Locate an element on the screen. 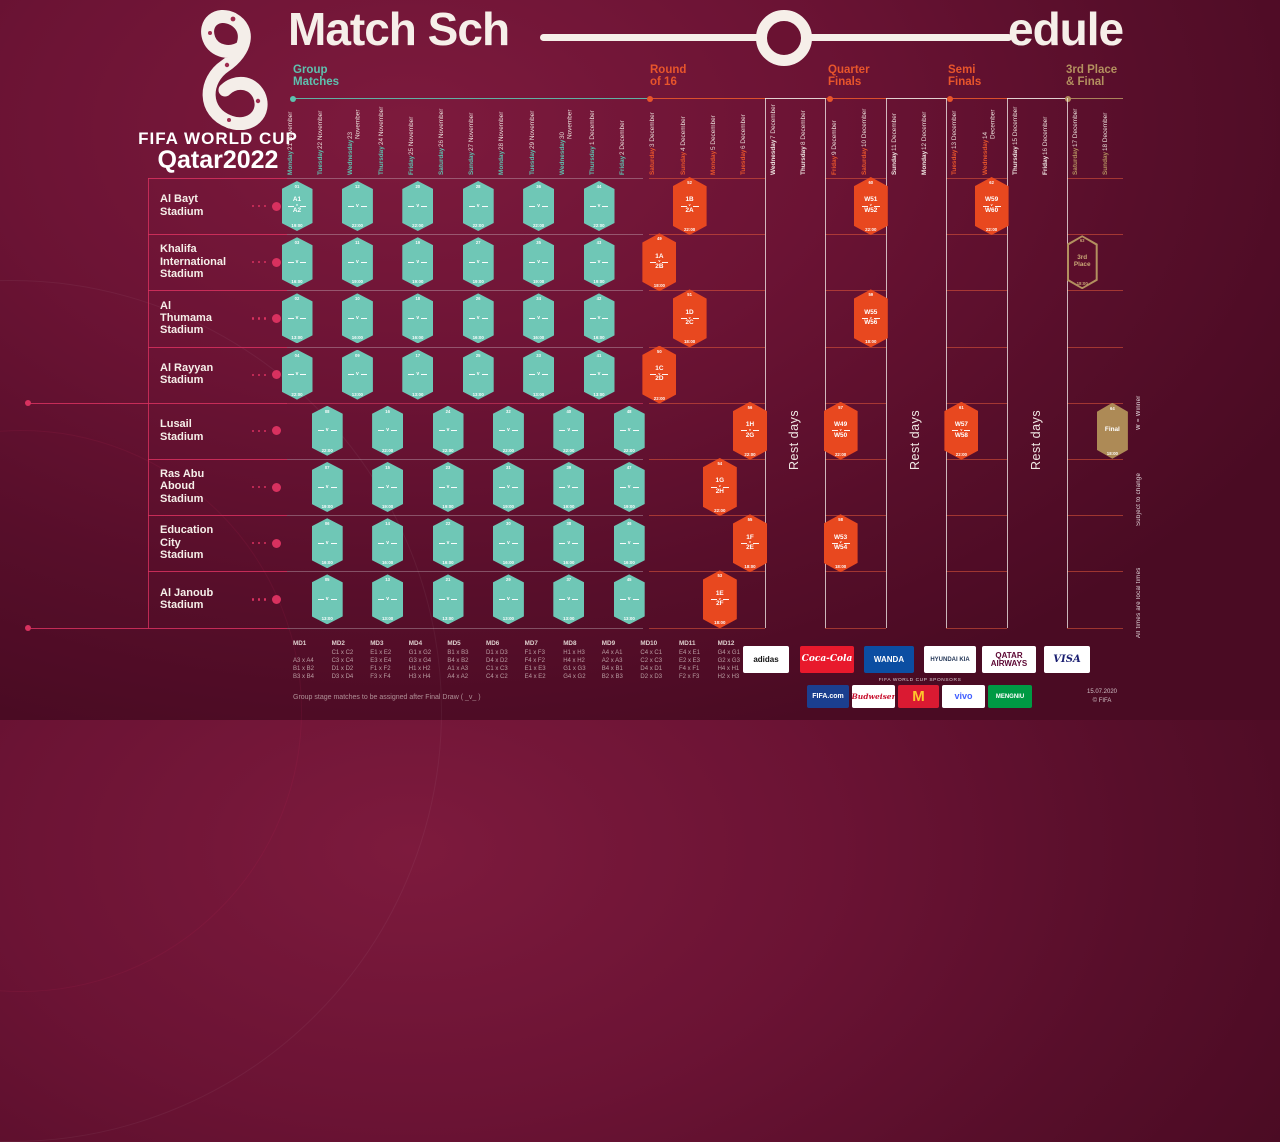 The width and height of the screenshot is (1280, 1142). date-column-24: Wednesday 14 December is located at coordinates (992, 139).